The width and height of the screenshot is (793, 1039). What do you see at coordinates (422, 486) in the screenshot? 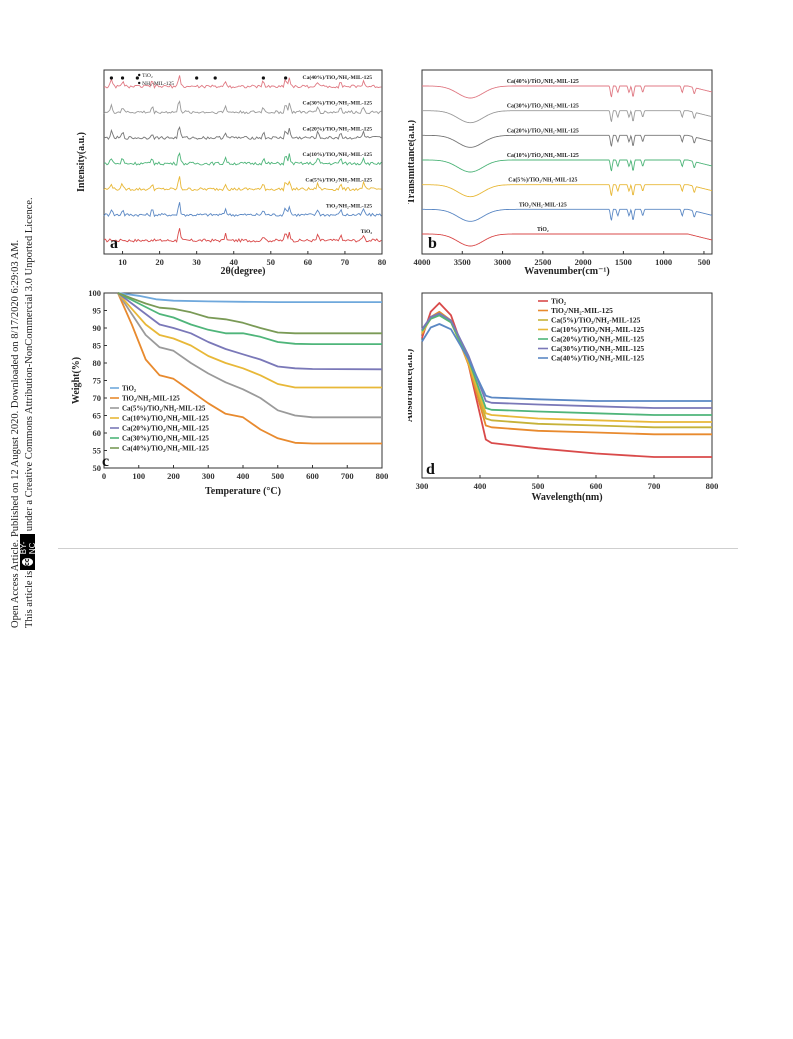
I see `x-tick-label: 300` at bounding box center [422, 486].